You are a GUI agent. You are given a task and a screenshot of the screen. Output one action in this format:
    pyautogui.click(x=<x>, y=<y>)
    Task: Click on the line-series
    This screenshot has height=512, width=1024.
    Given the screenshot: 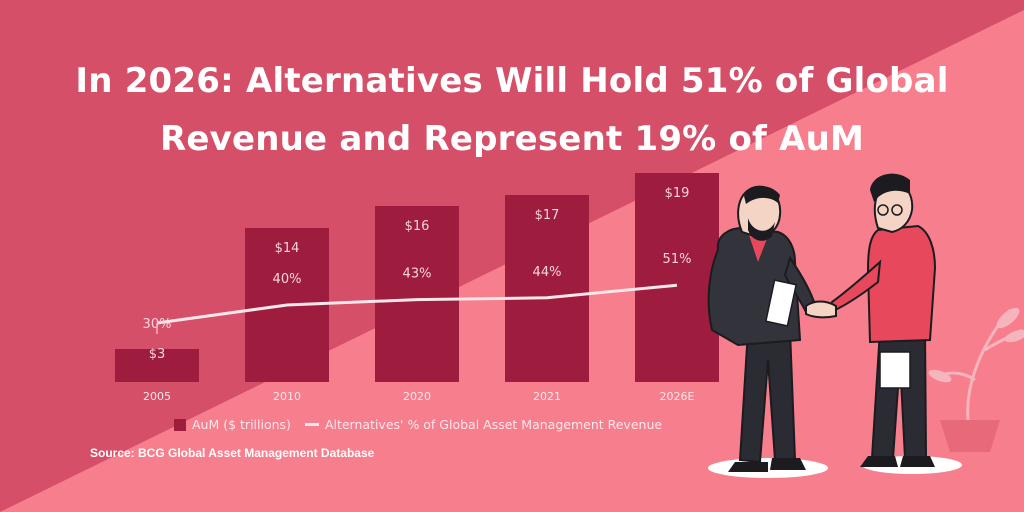 What is the action you would take?
    pyautogui.click(x=417, y=308)
    